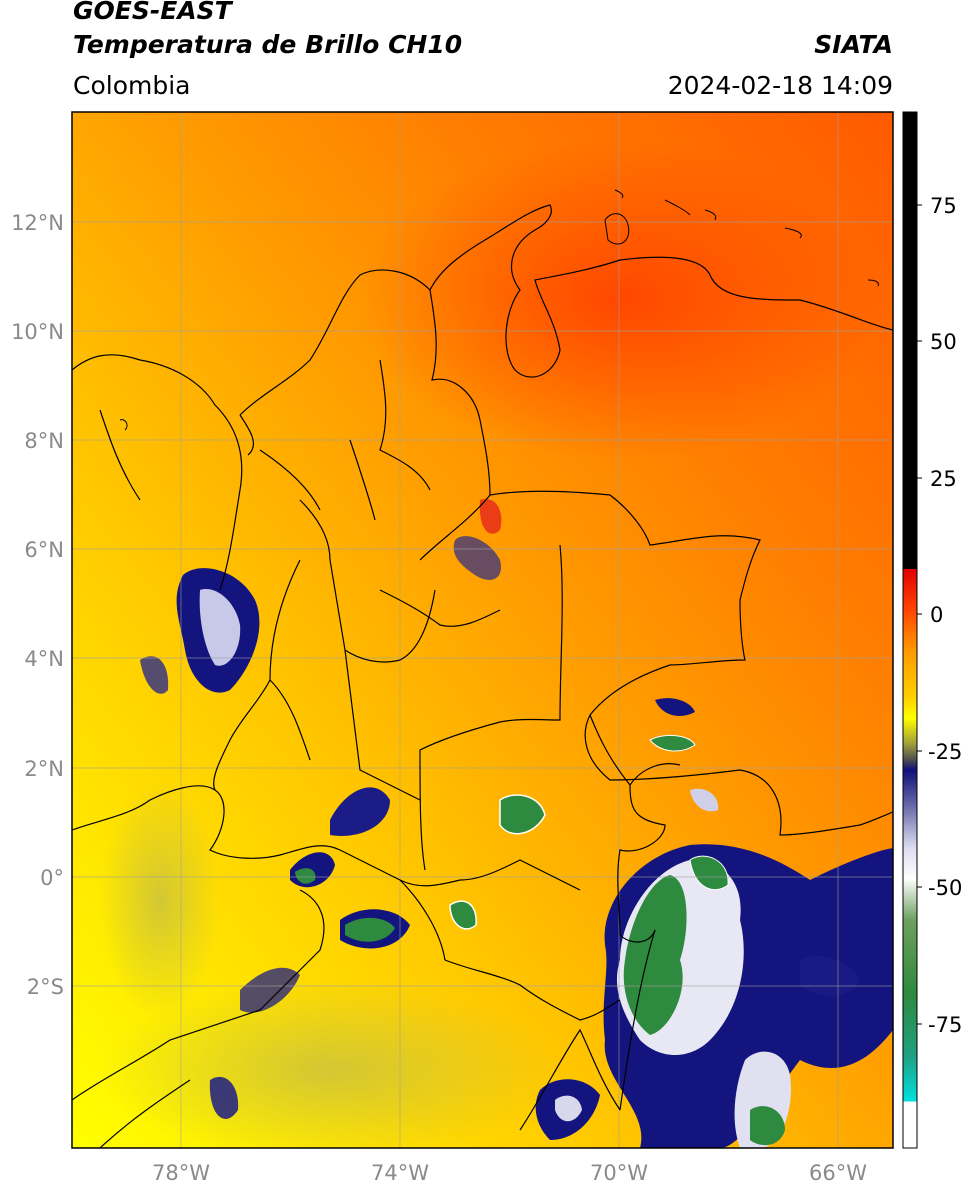 This screenshot has width=966, height=1190. I want to click on lat-label: 2°N, so click(44, 769).